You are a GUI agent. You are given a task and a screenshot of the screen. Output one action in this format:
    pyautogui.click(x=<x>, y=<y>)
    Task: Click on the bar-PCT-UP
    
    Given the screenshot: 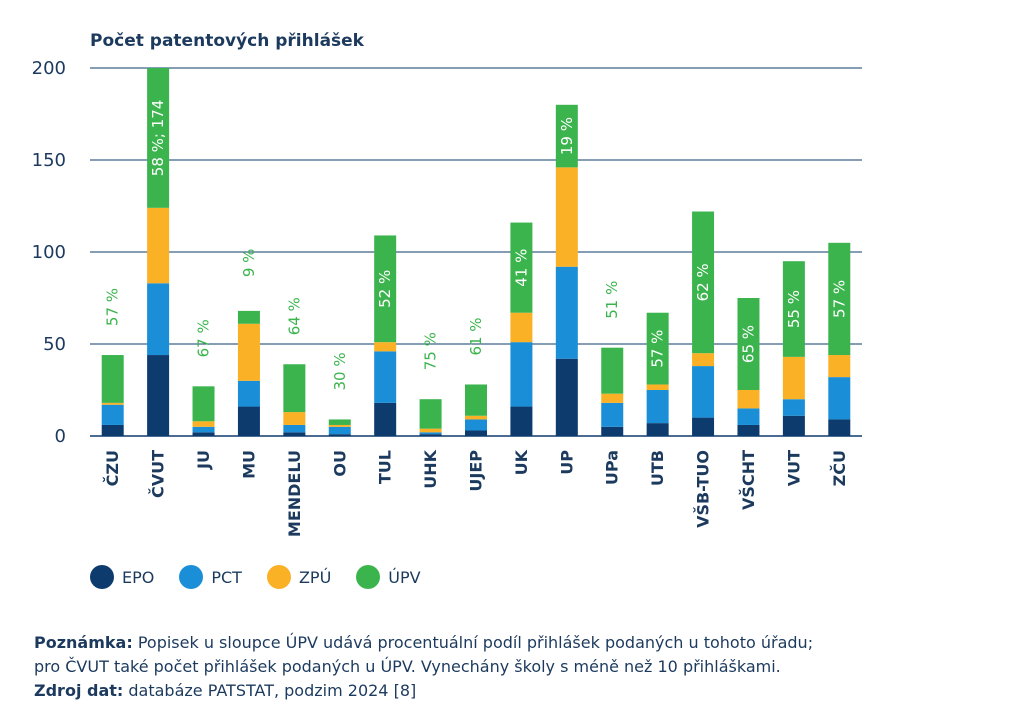 What is the action you would take?
    pyautogui.click(x=566, y=312)
    